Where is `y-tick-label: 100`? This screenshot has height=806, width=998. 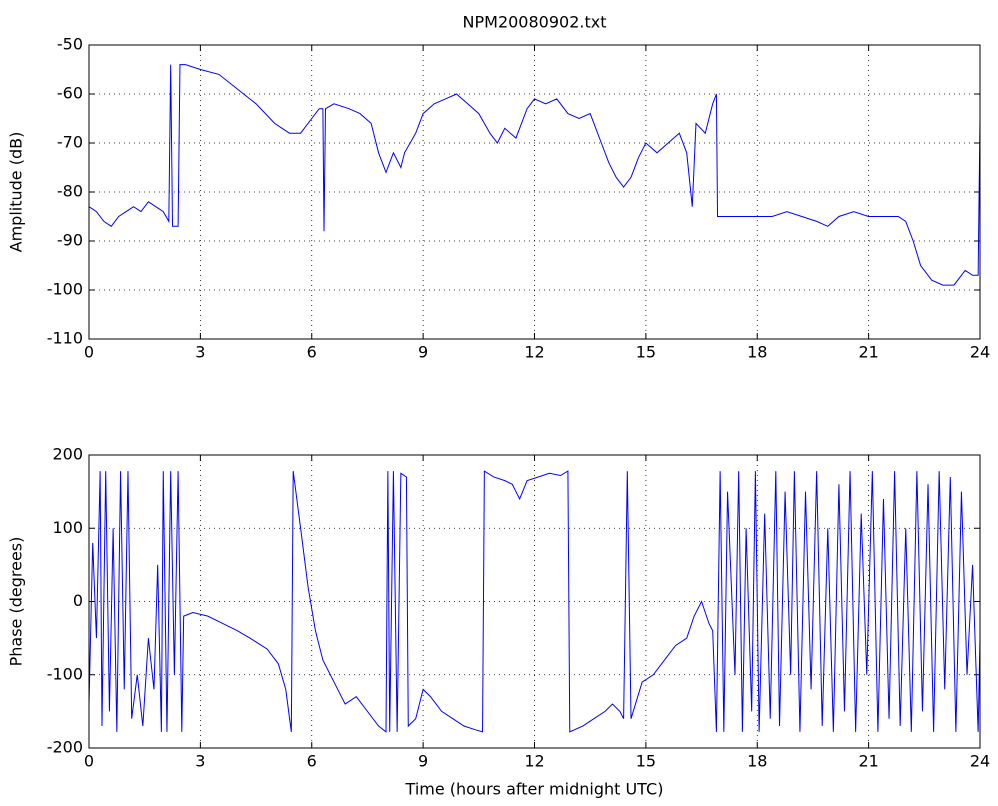 y-tick-label: 100 is located at coordinates (67, 527).